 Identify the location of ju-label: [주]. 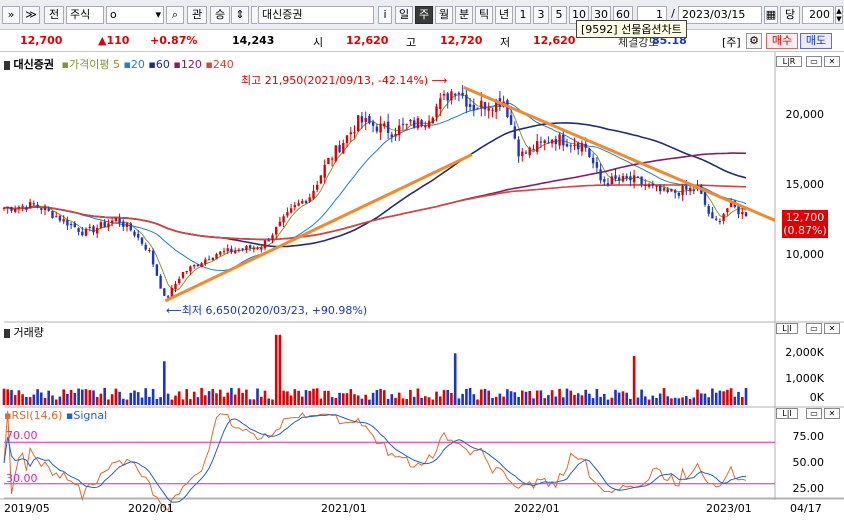
(731, 42).